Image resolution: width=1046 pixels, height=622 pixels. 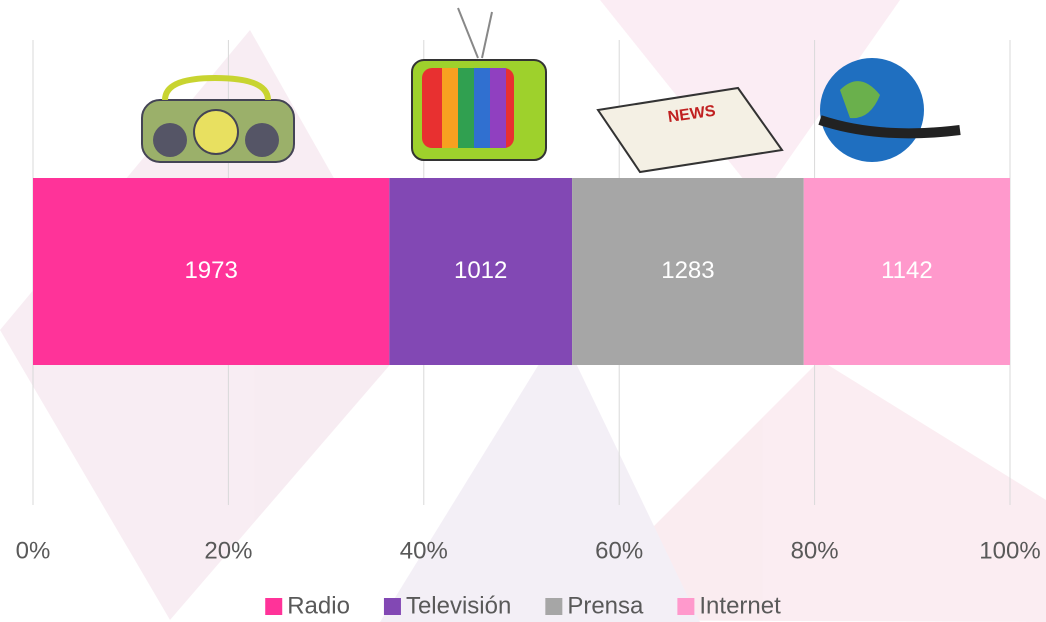 I want to click on legend-label: Televisión, so click(x=458, y=605).